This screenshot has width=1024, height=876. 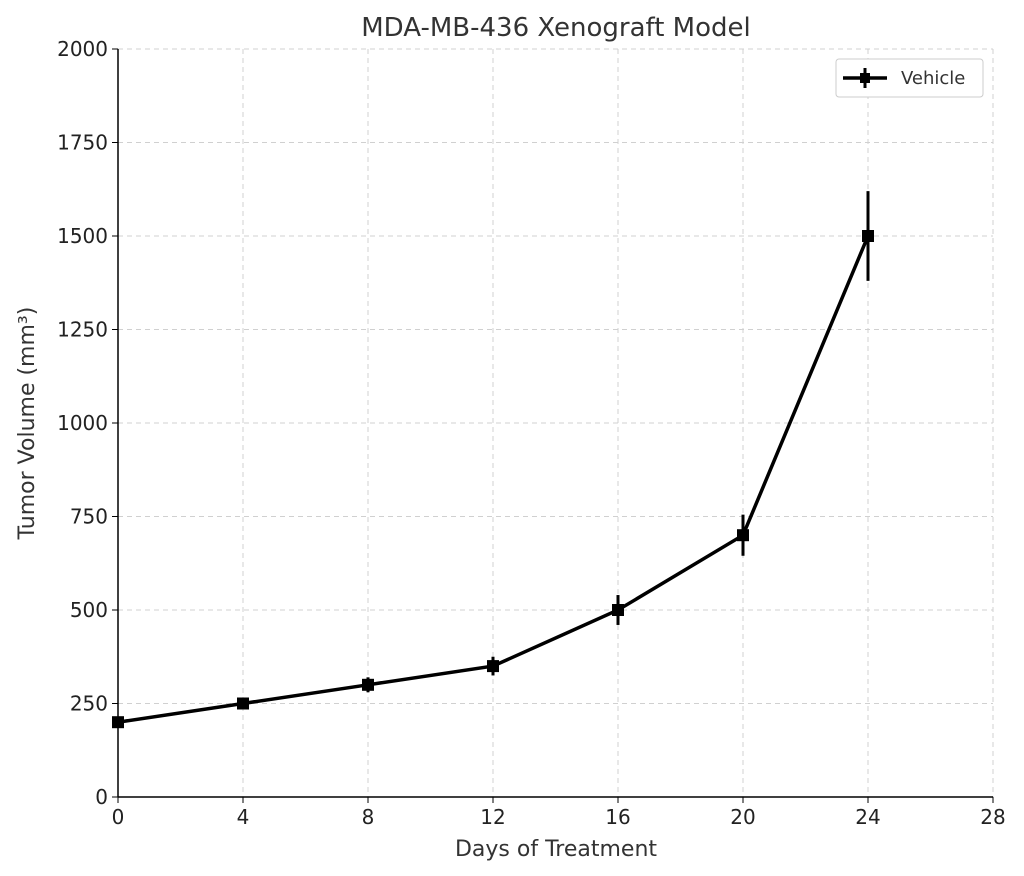 What do you see at coordinates (556, 849) in the screenshot?
I see `x-axis-label: Days of Treatment` at bounding box center [556, 849].